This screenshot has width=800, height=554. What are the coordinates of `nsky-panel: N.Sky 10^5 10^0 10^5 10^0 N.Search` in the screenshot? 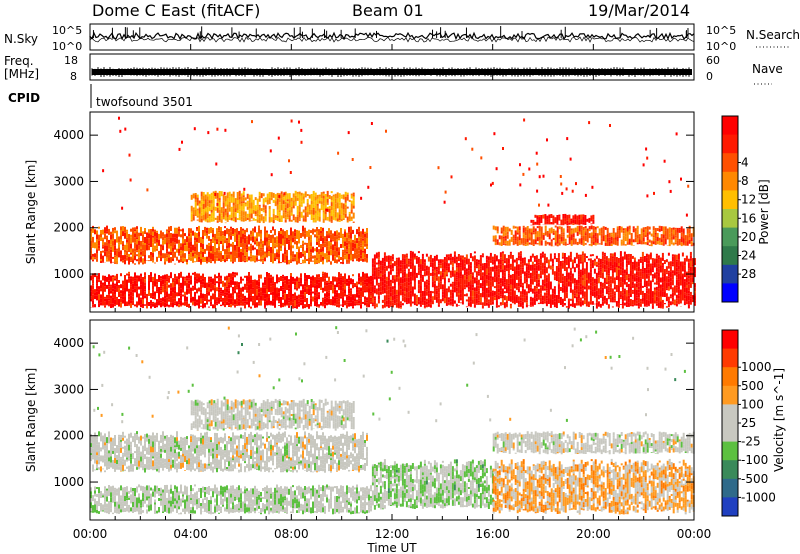 It's located at (402, 38).